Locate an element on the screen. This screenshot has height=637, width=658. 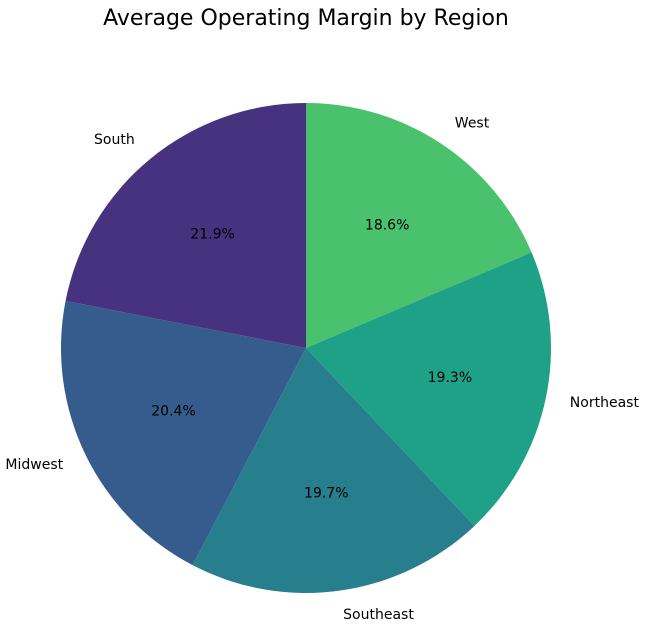
slice-label-west: West is located at coordinates (472, 123).